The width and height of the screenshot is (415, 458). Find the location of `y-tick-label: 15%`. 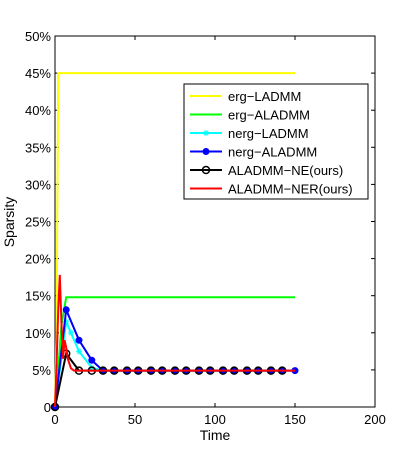

y-tick-label: 15% is located at coordinates (38, 296).